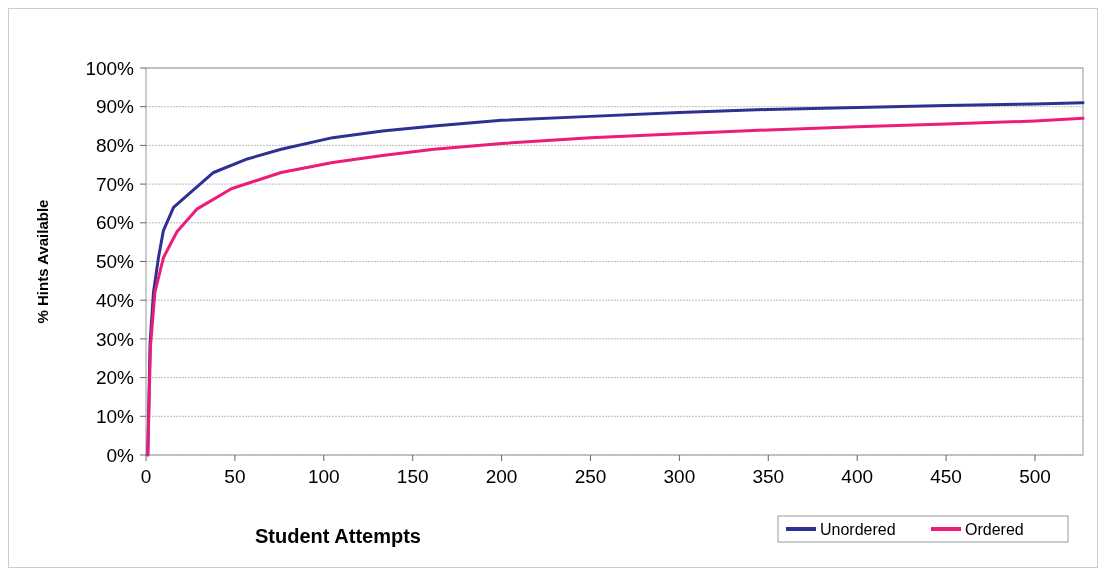 This screenshot has height=583, width=1107. What do you see at coordinates (323, 476) in the screenshot?
I see `x-tick-label: 100` at bounding box center [323, 476].